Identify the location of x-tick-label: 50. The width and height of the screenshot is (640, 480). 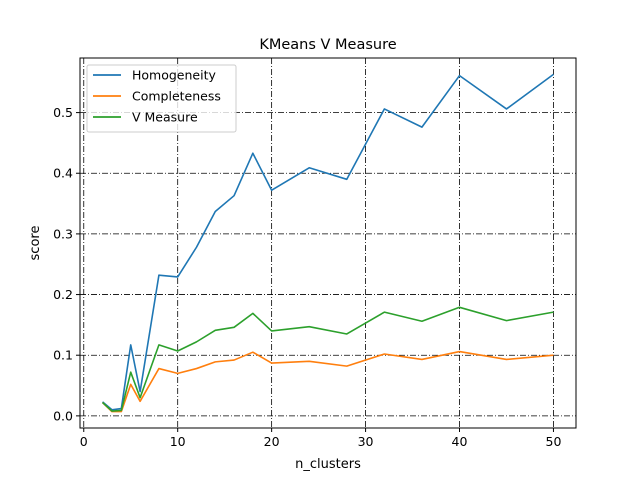
(554, 441).